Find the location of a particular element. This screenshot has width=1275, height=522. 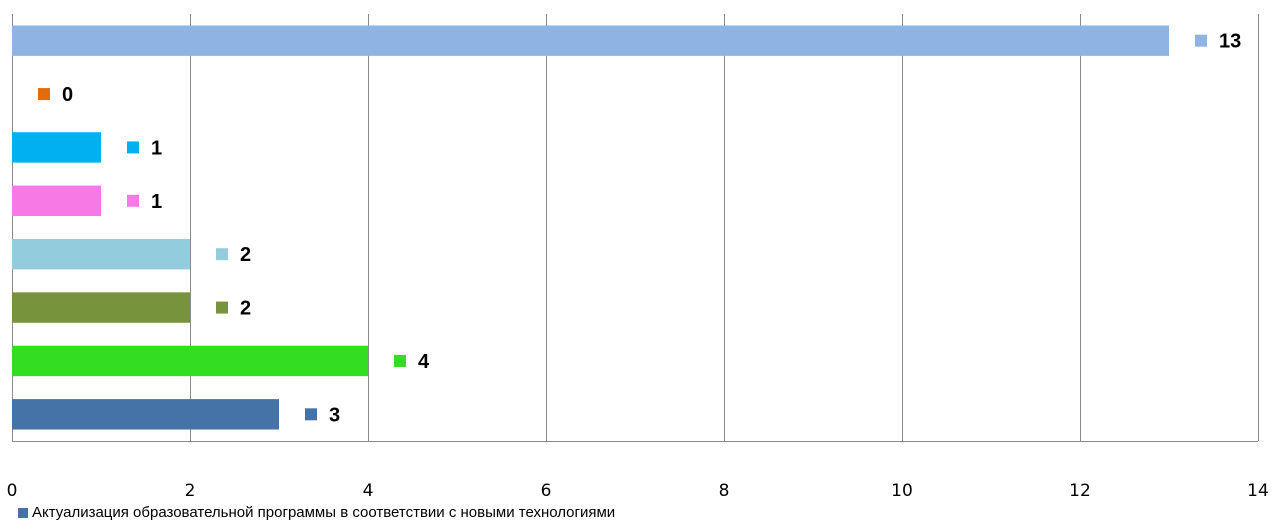

data-label: 0 is located at coordinates (67, 95).